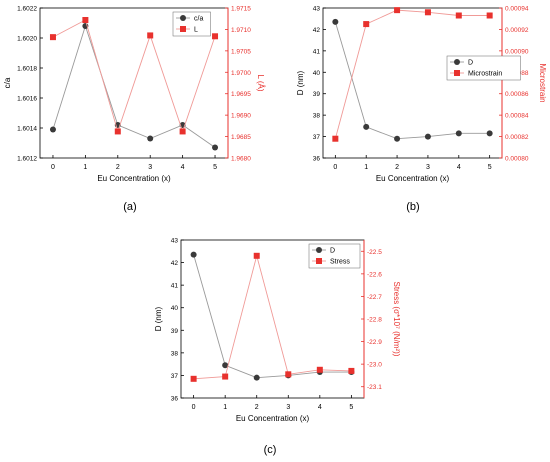 The image size is (550, 462). Describe the element at coordinates (260, 82) in the screenshot. I see `y-right-axis-label: L (Å)` at that location.